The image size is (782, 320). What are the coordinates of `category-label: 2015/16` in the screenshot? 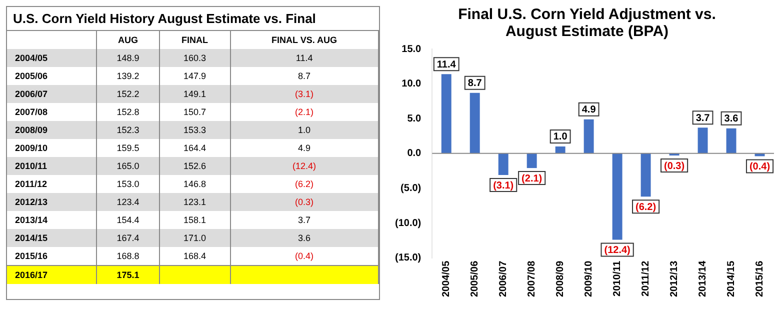 It's located at (52, 256).